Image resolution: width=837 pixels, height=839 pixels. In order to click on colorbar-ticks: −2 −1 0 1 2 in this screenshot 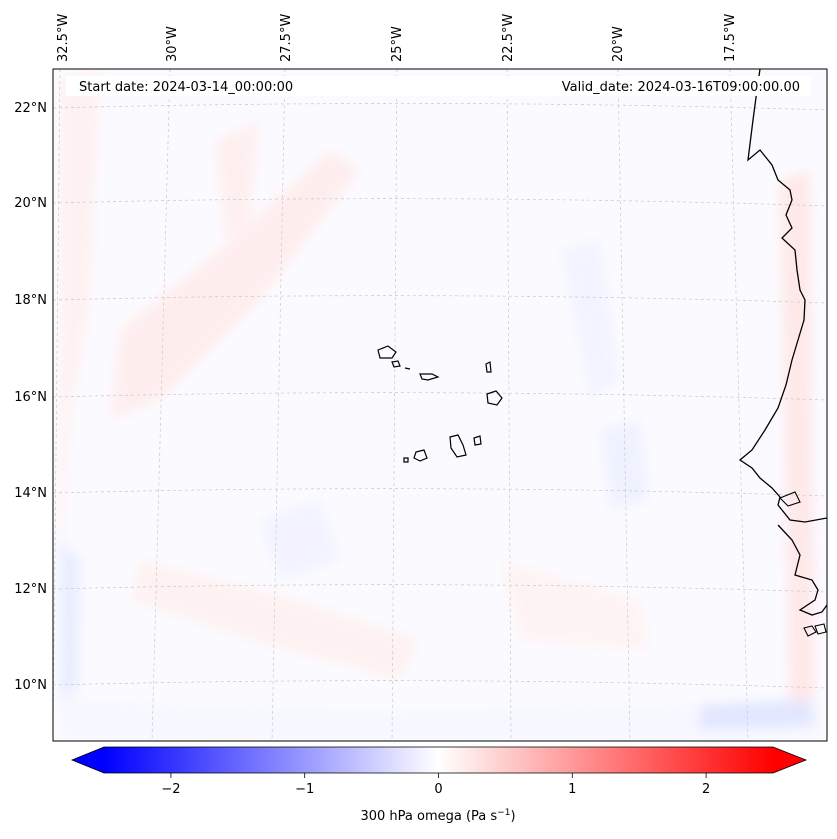, I will do `click(435, 785)`.